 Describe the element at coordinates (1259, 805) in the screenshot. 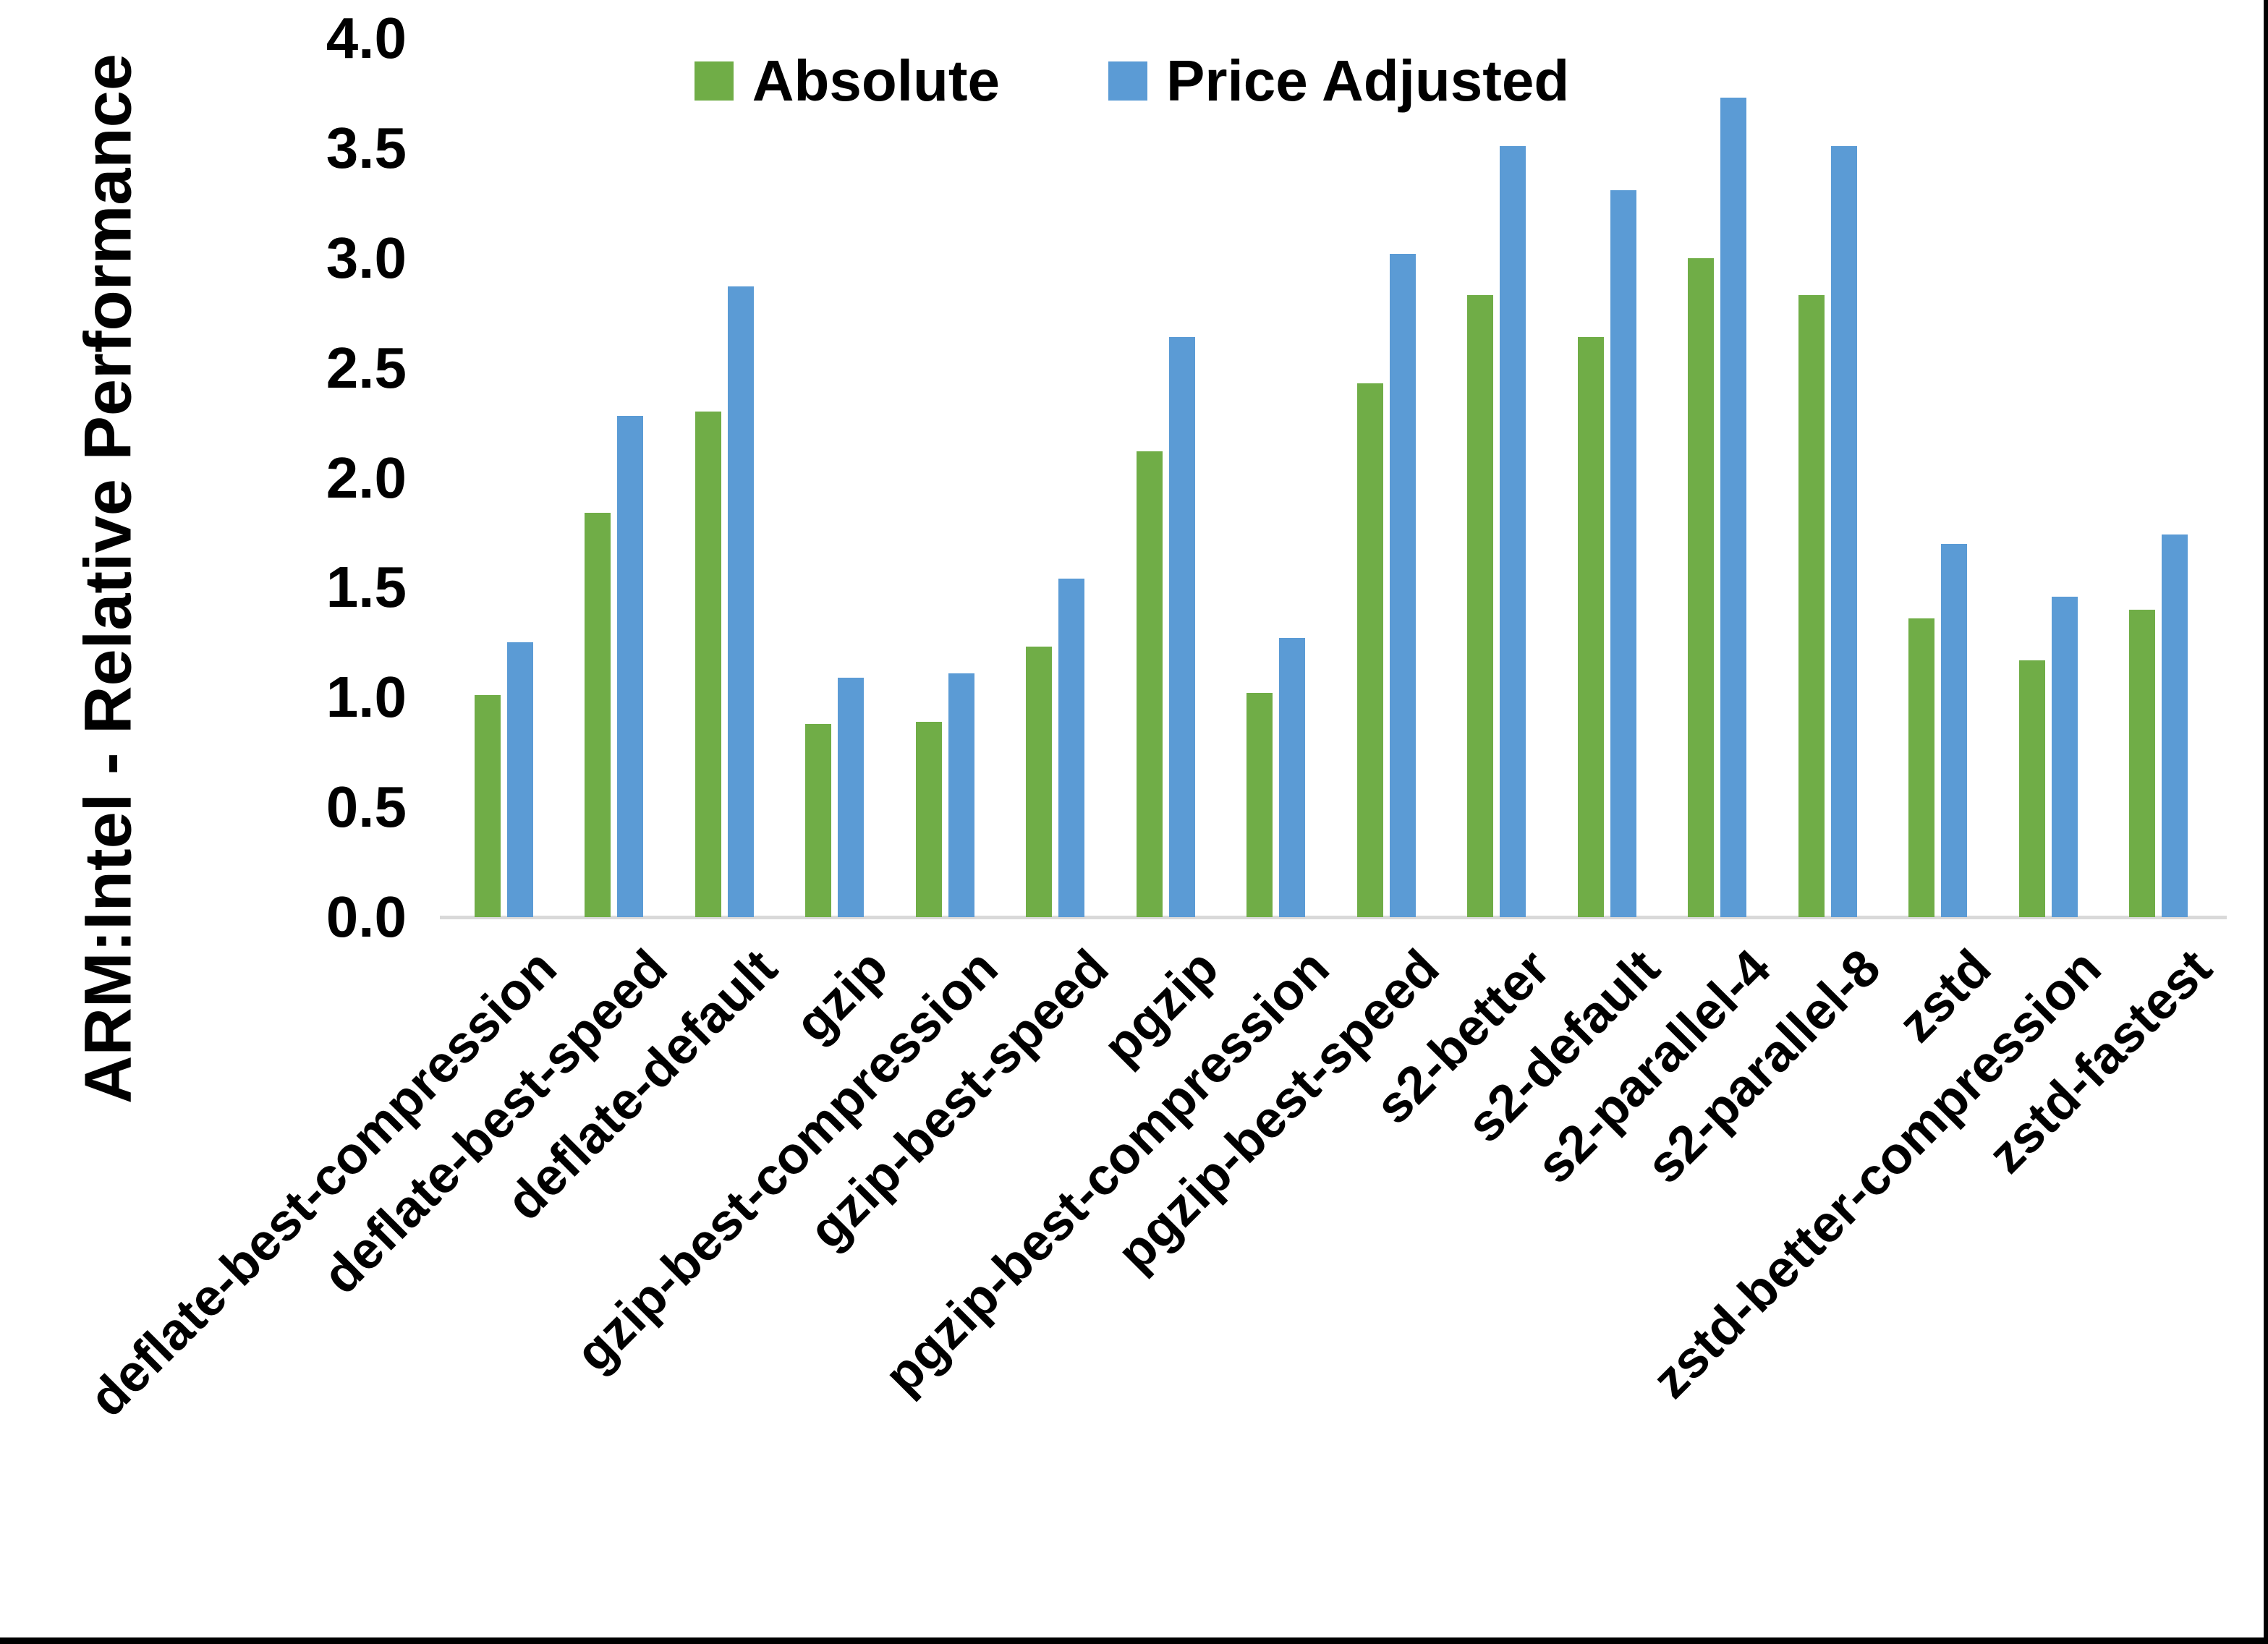

I see `bar-absolute-pgzip-best-compression` at that location.